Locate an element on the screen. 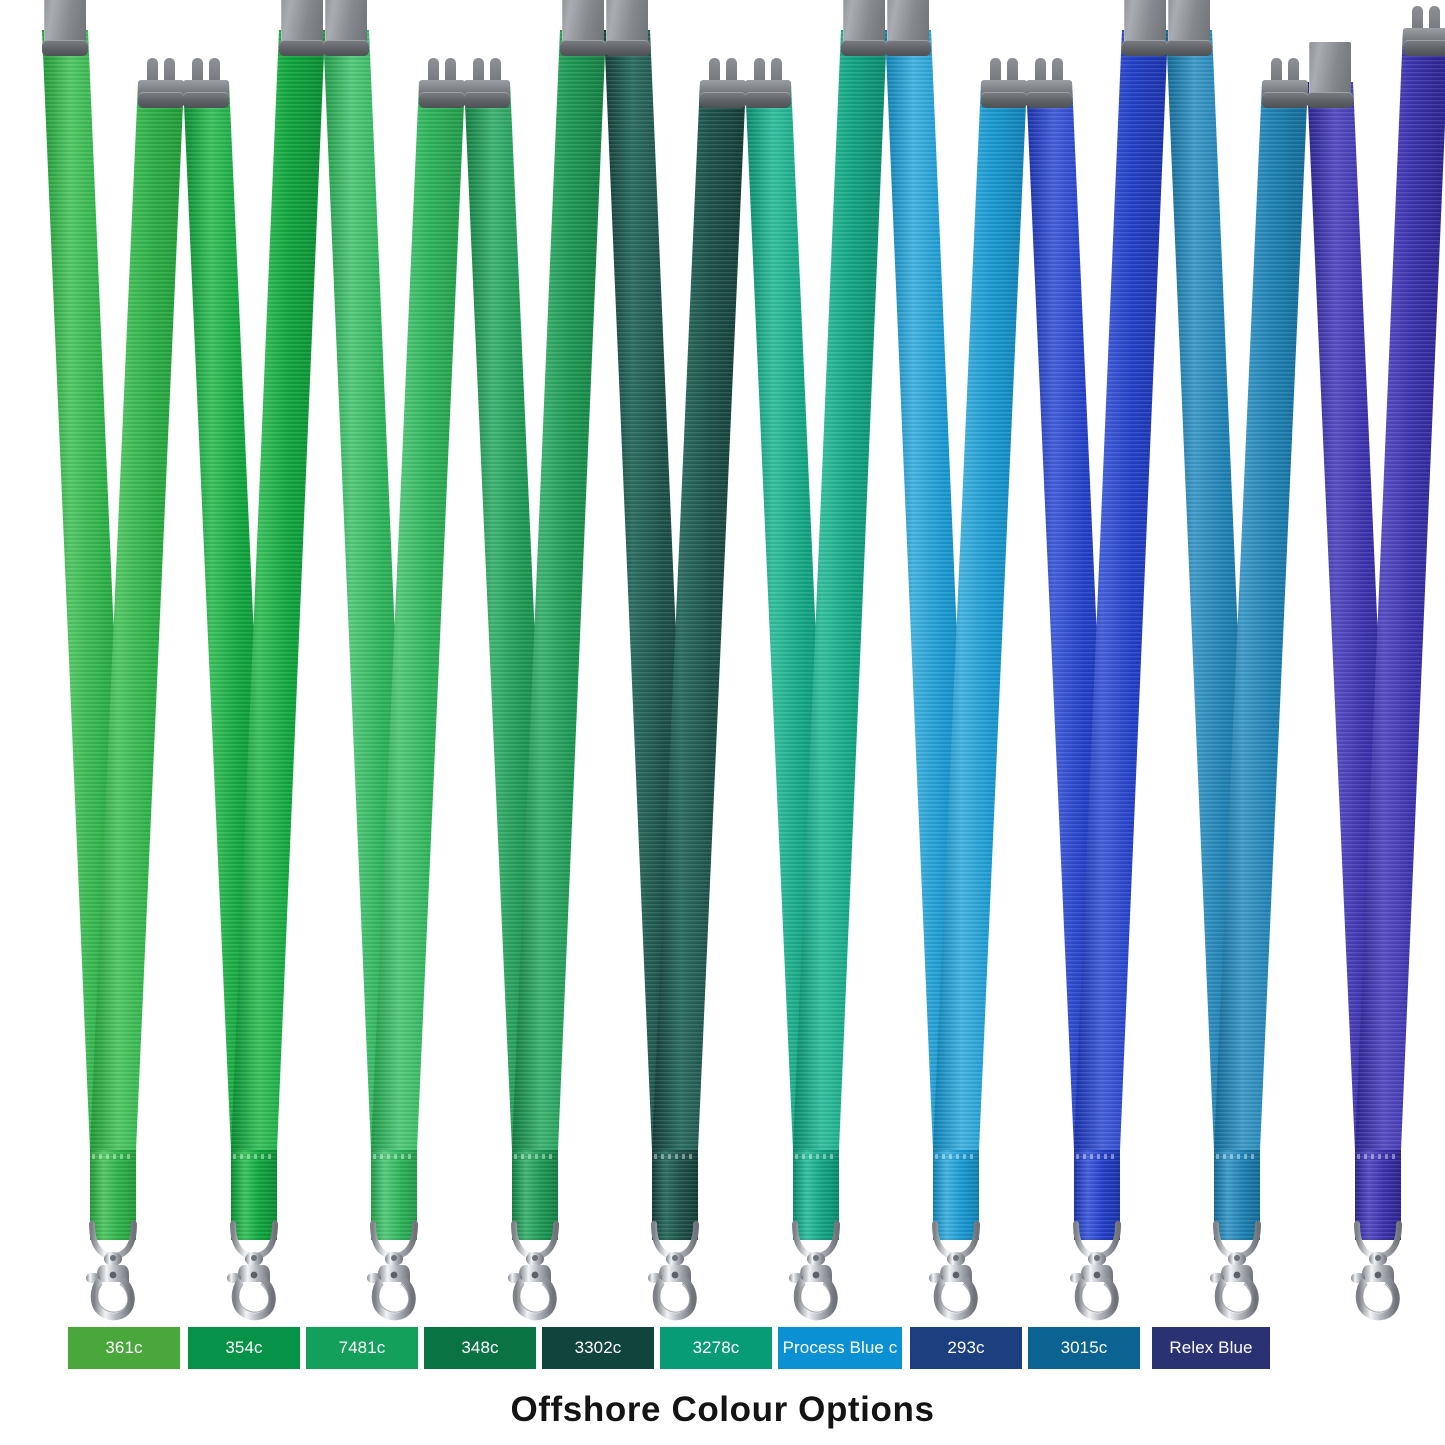 Image resolution: width=1445 pixels, height=1445 pixels. colour-swatch-label: Process Blue c is located at coordinates (840, 1347).